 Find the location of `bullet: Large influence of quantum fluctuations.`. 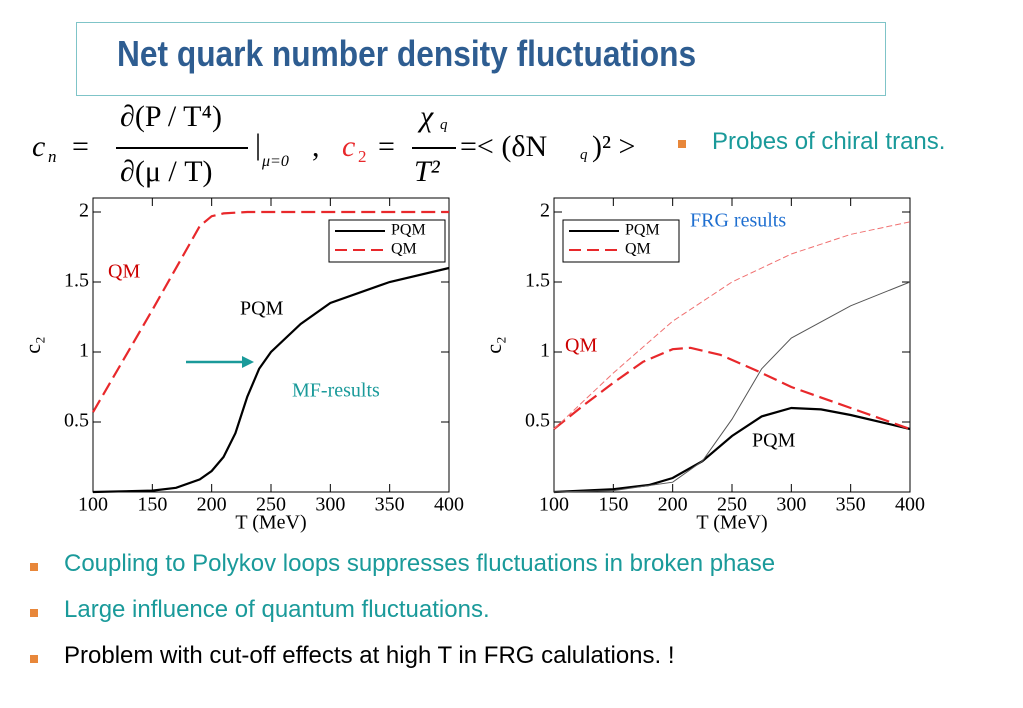

bullet: Large influence of quantum fluctuations. is located at coordinates (277, 609).